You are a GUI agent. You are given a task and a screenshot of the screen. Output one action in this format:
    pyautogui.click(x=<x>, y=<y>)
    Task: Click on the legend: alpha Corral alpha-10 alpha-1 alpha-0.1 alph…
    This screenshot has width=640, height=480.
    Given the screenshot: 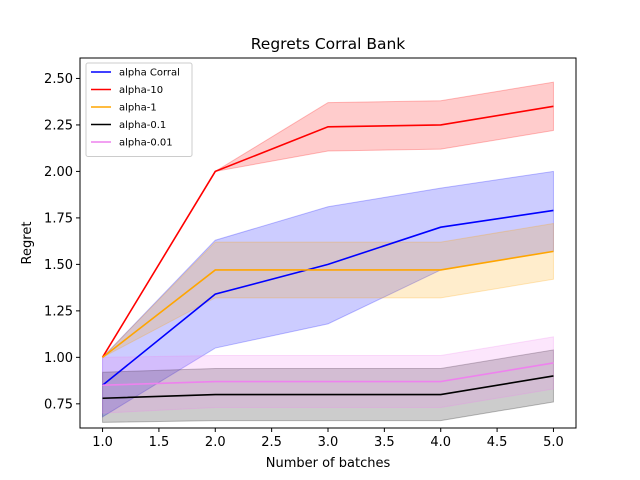 What is the action you would take?
    pyautogui.click(x=139, y=109)
    